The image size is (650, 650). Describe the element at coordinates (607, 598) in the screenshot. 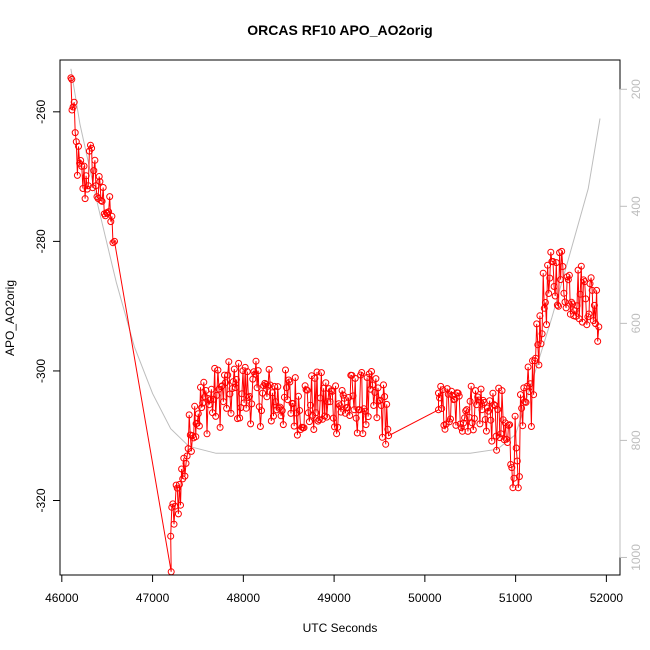

I see `x-tick-label: 52000` at that location.